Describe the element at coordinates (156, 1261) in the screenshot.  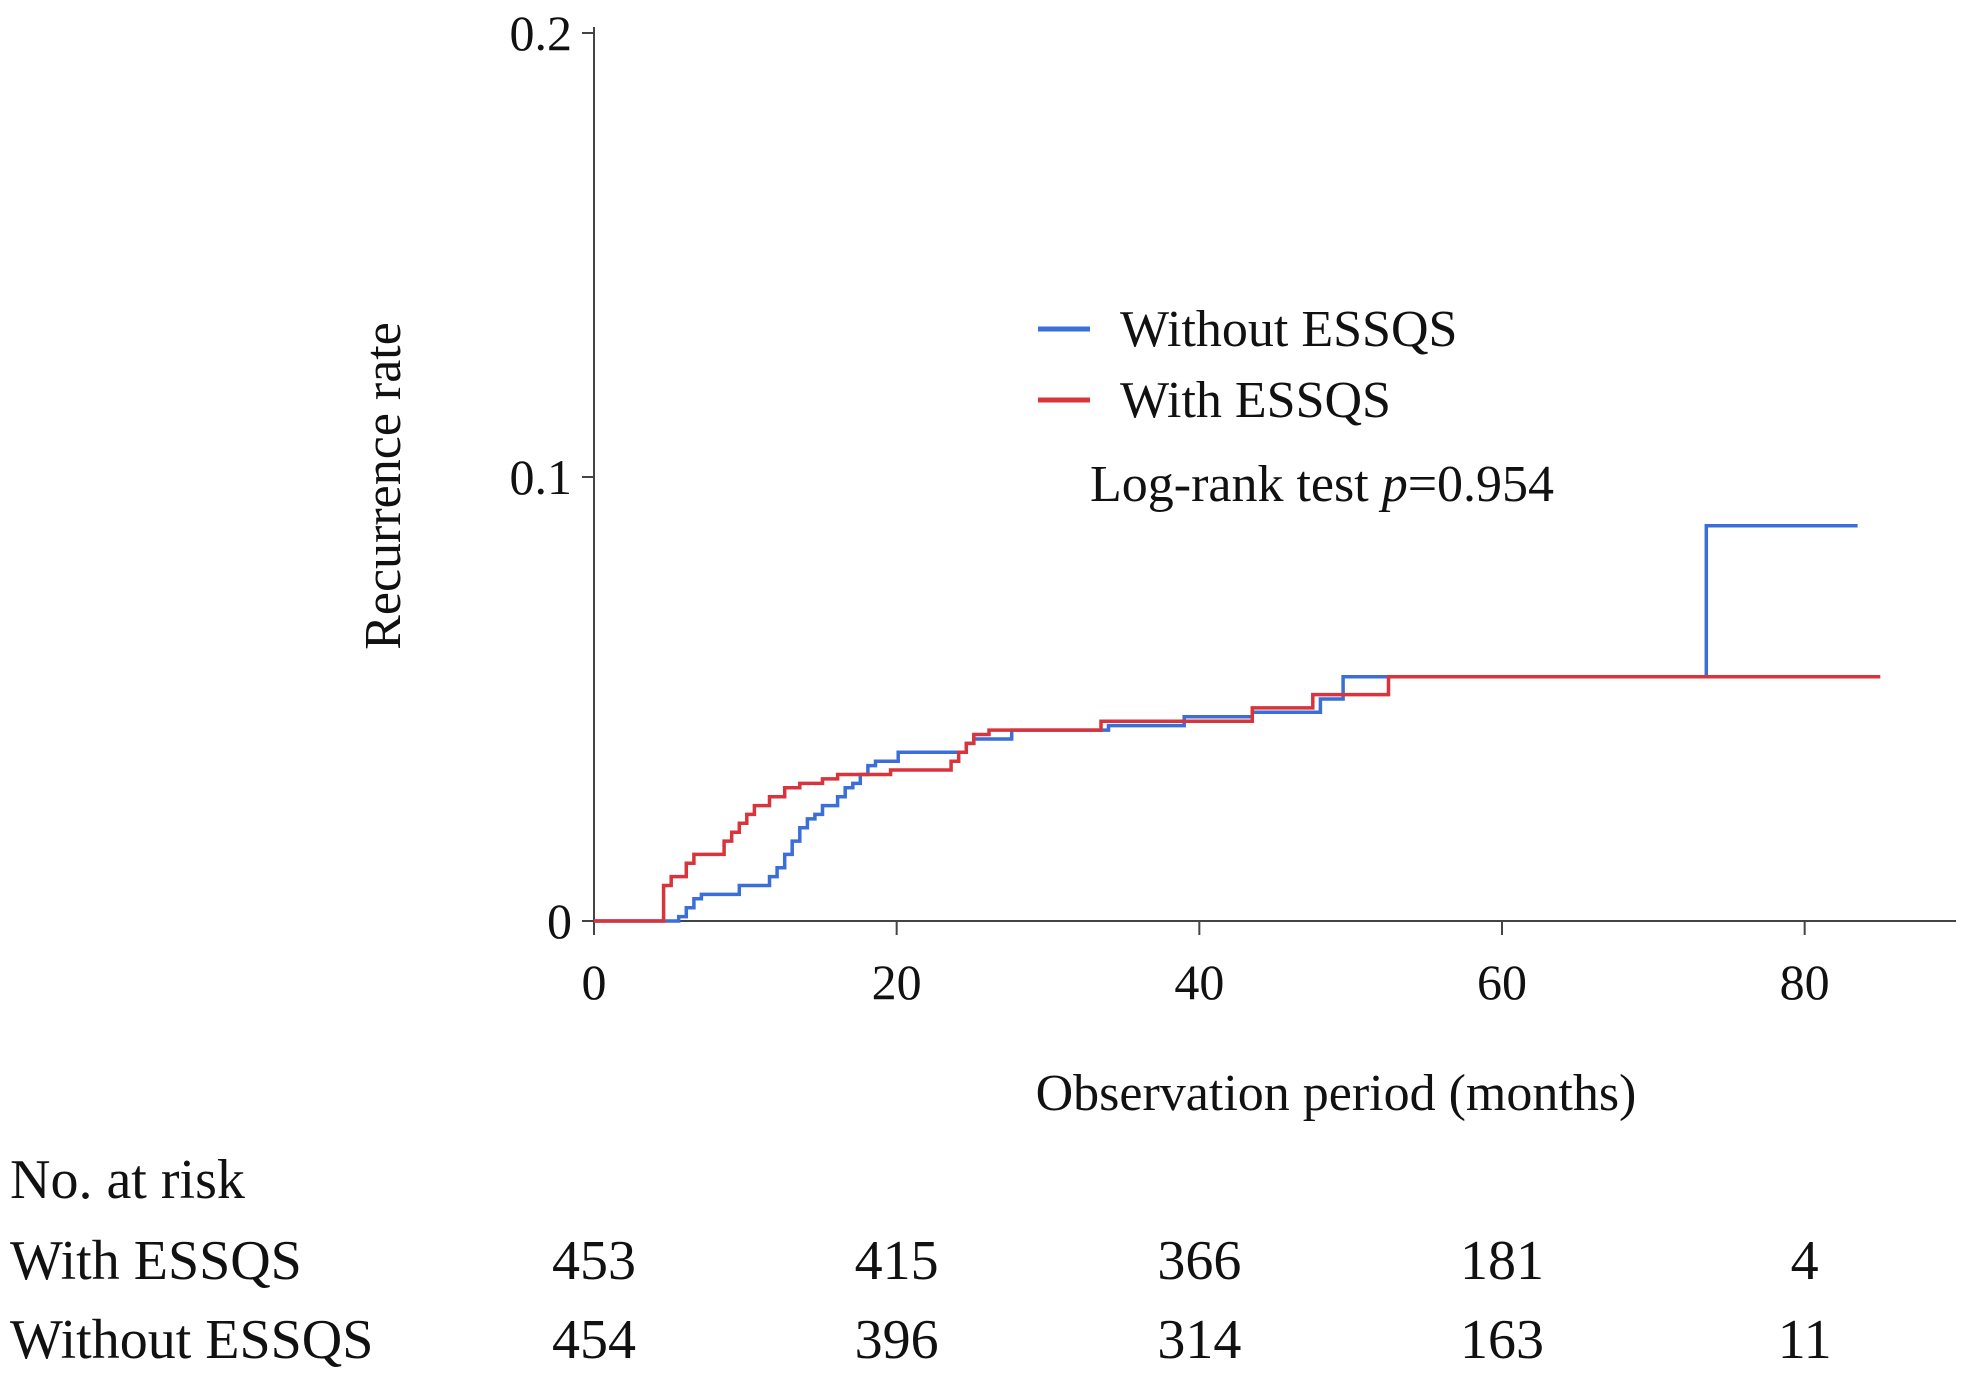
I see `risk-row-label: With ESSQS` at that location.